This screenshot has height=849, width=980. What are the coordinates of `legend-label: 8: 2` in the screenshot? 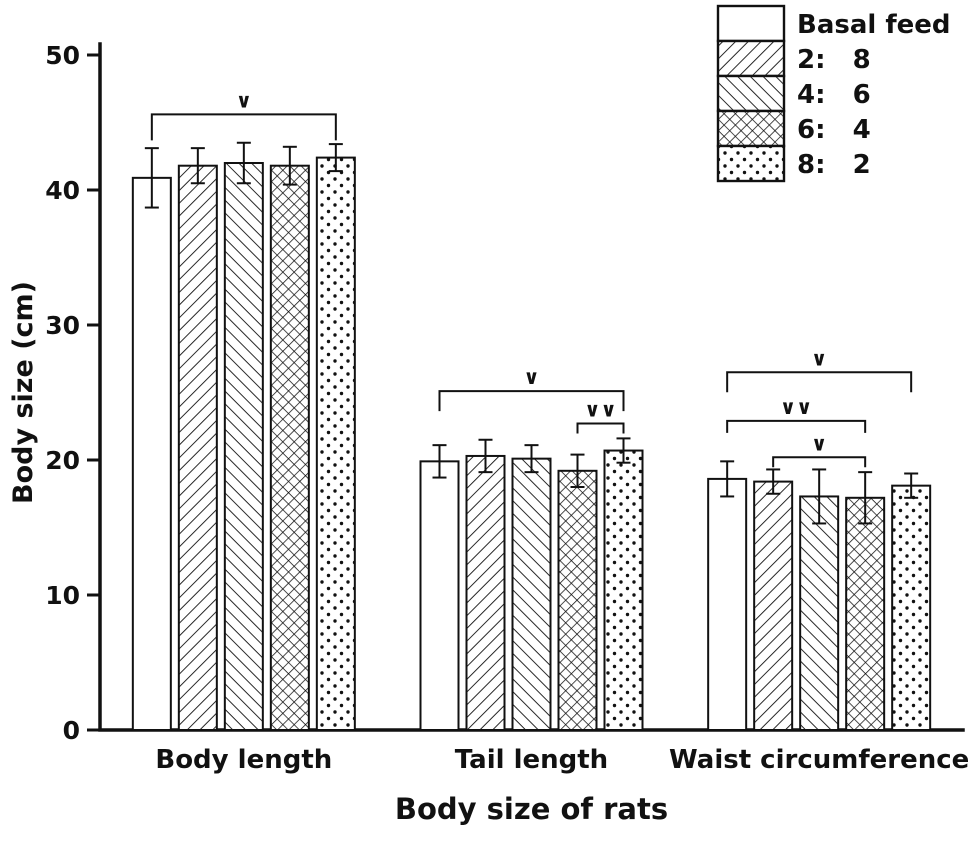 It's located at (834, 165).